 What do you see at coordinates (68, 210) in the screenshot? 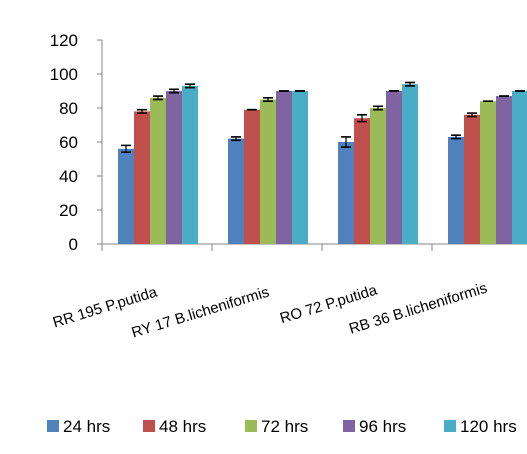
I see `y-tick-label: 20` at bounding box center [68, 210].